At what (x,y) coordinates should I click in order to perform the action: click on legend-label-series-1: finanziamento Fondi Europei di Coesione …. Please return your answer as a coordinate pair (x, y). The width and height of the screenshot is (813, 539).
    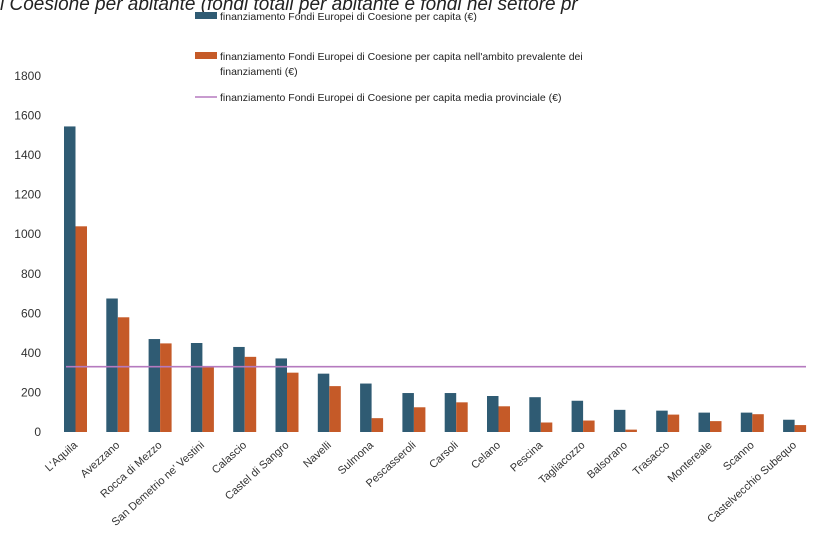
    Looking at the image, I should click on (348, 17).